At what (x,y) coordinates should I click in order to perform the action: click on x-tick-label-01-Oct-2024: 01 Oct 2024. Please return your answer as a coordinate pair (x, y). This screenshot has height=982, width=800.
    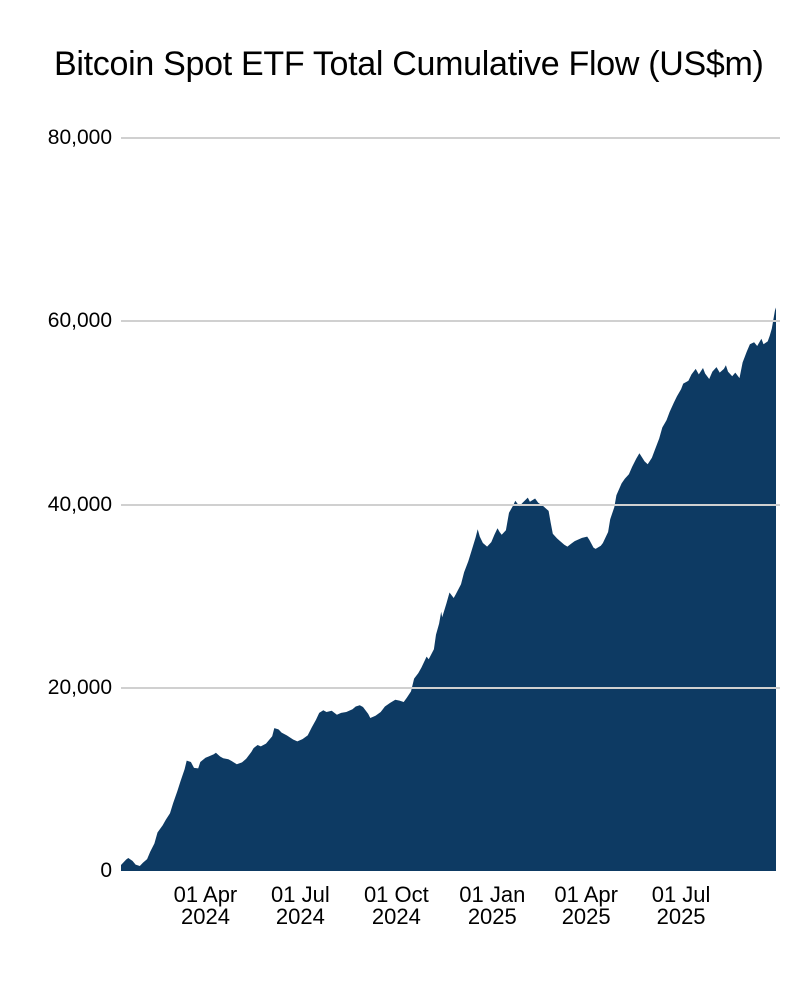
    Looking at the image, I should click on (396, 906).